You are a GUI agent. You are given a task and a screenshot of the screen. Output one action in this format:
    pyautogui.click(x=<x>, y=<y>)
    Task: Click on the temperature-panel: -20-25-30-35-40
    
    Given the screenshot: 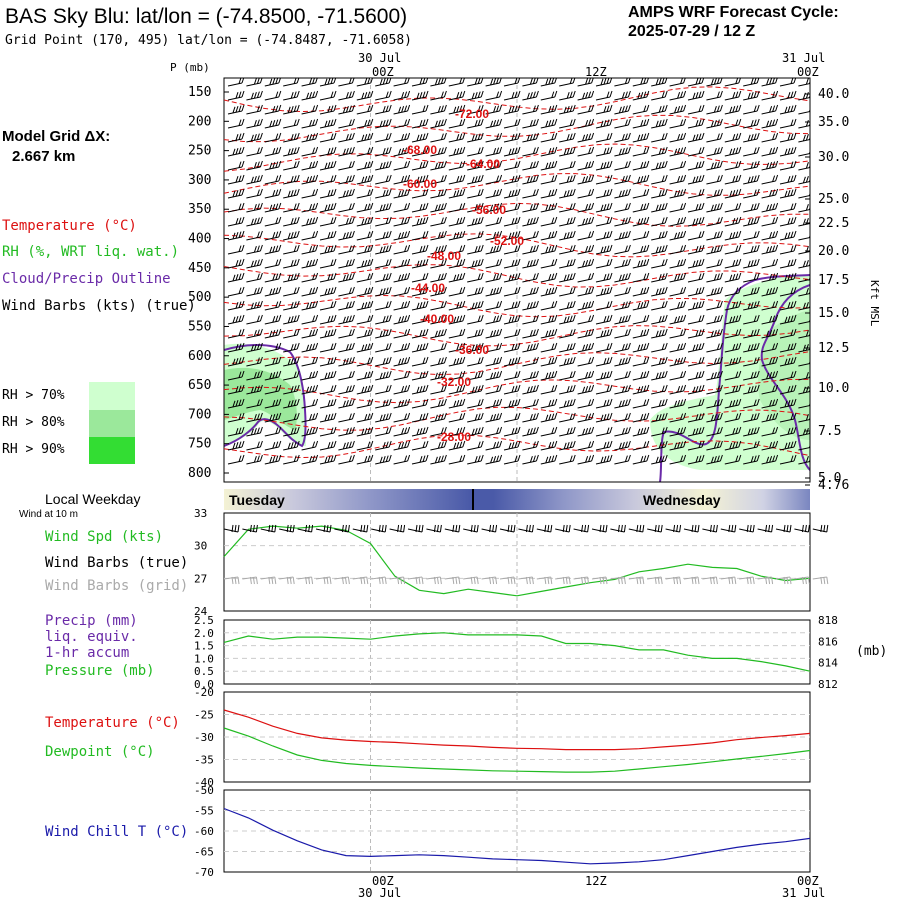 What is the action you would take?
    pyautogui.click(x=502, y=737)
    